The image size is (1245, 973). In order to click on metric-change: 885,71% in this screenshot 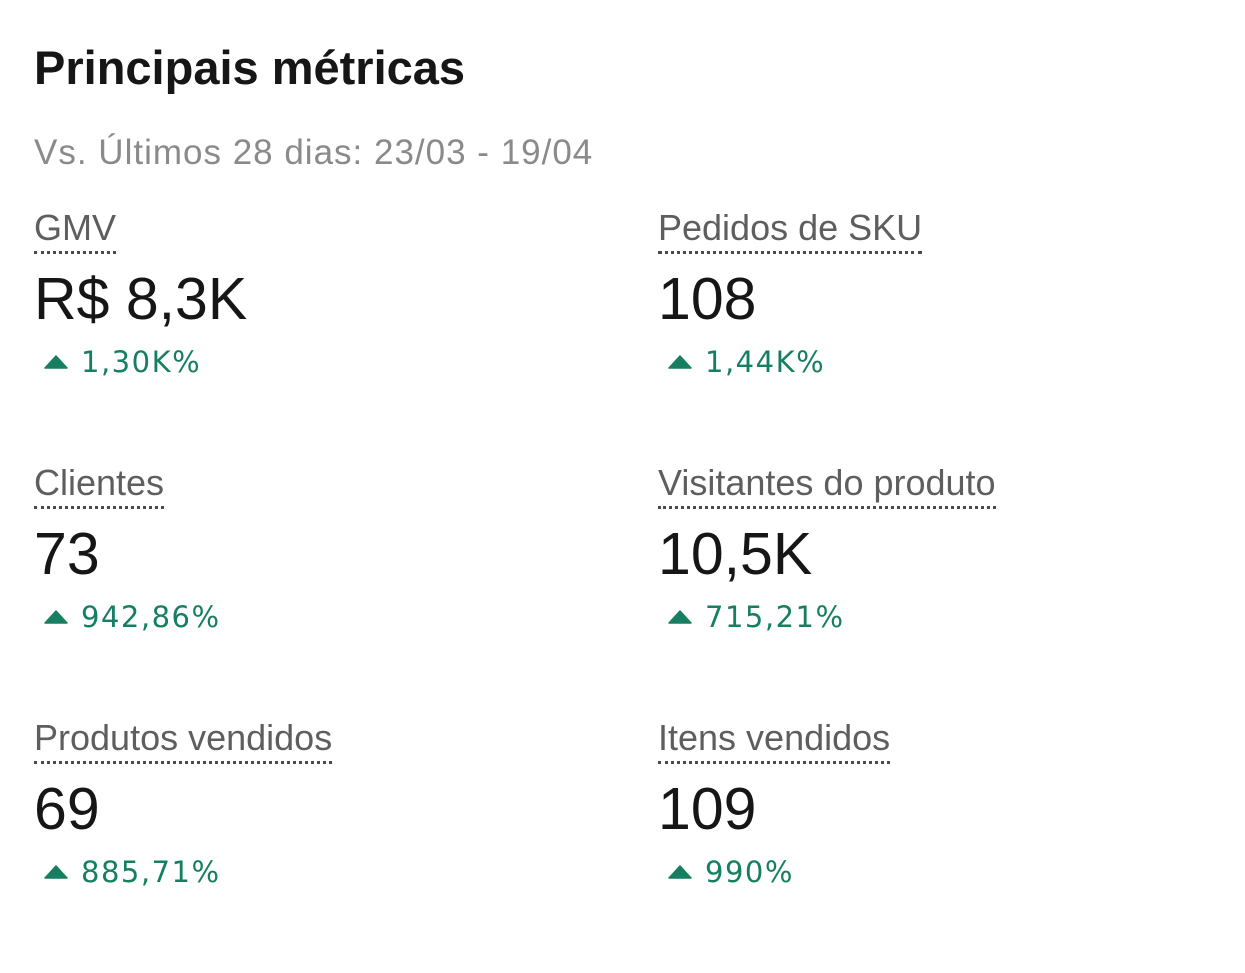, I will do `click(319, 872)`.